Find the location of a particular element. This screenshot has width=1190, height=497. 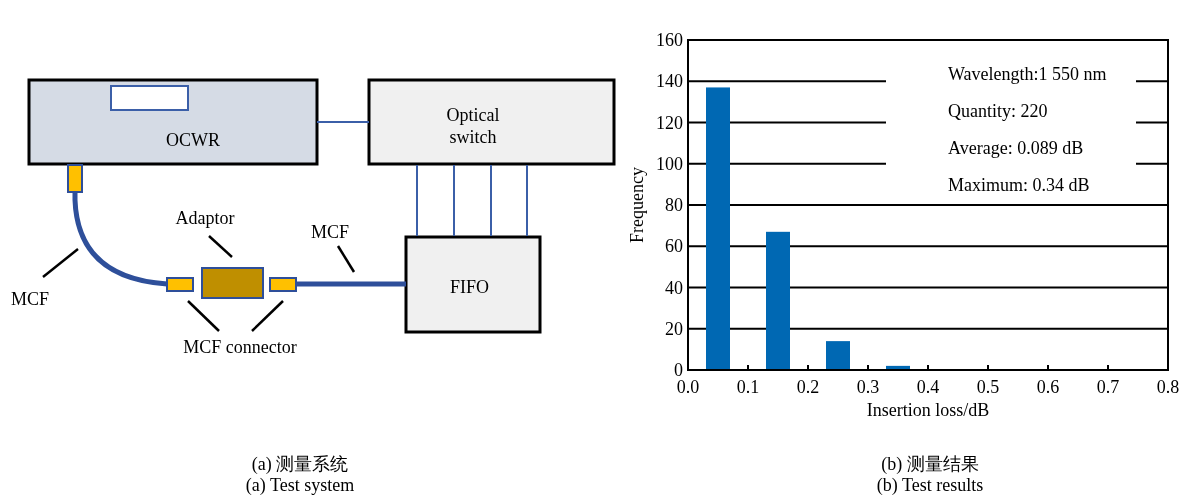

y-tick-label: 160 is located at coordinates (669, 40).